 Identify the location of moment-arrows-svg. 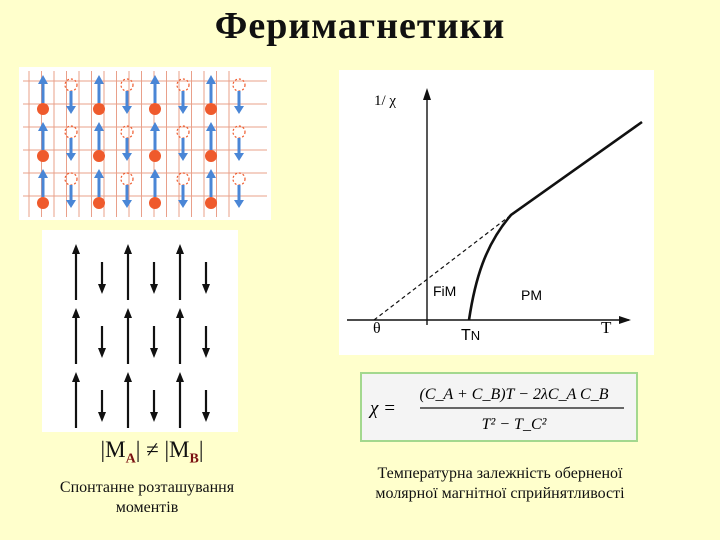
(141, 336).